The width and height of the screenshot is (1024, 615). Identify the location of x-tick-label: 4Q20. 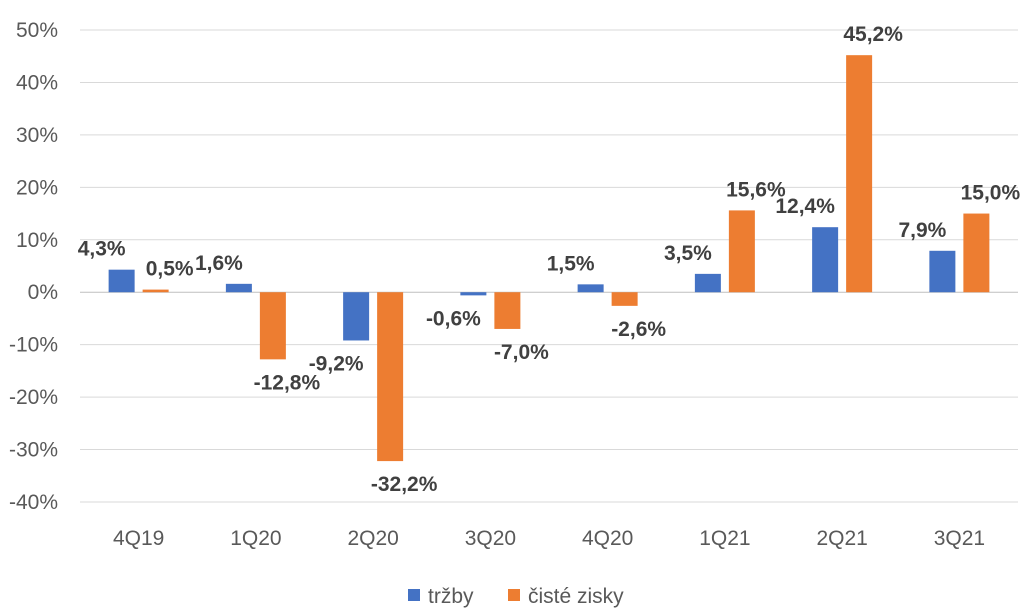
(607, 538).